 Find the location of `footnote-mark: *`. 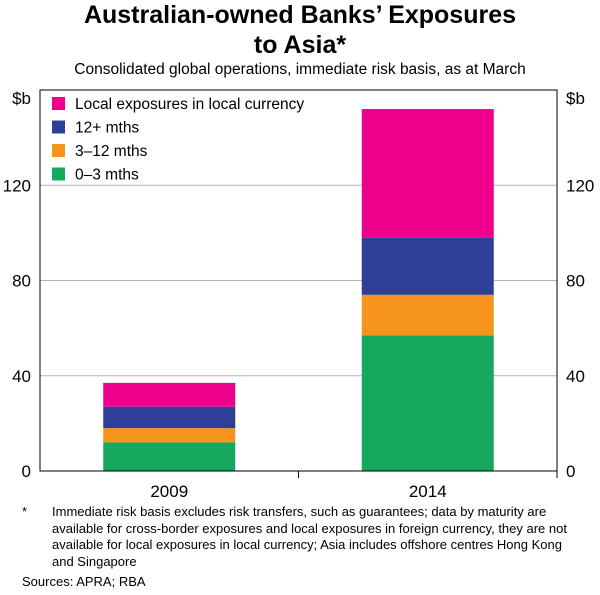

footnote-mark: * is located at coordinates (25, 511).